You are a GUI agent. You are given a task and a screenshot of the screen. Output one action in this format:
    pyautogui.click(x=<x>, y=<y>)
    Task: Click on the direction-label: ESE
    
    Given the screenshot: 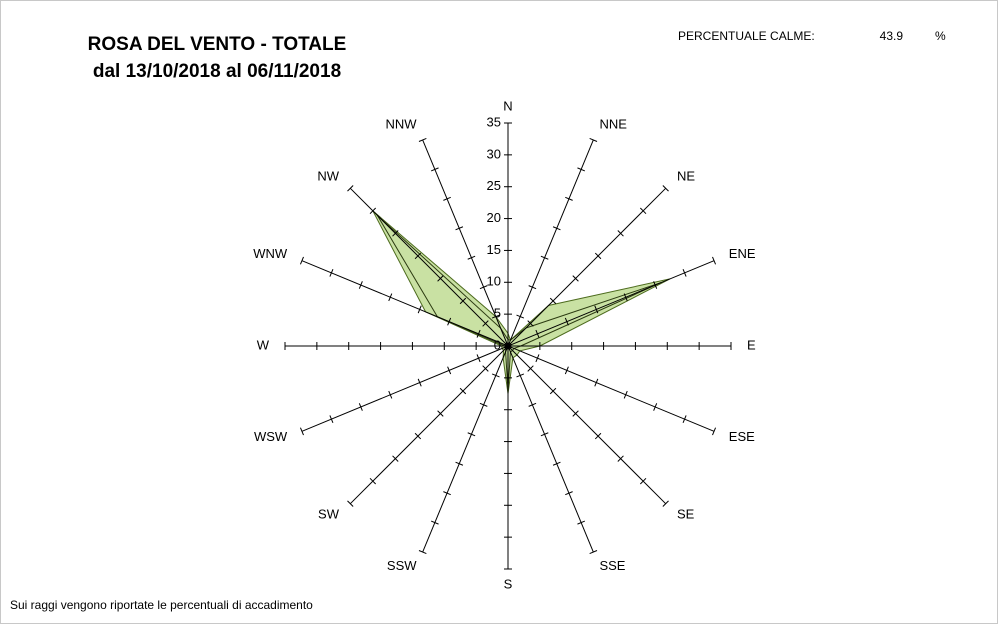 What is the action you would take?
    pyautogui.click(x=742, y=436)
    